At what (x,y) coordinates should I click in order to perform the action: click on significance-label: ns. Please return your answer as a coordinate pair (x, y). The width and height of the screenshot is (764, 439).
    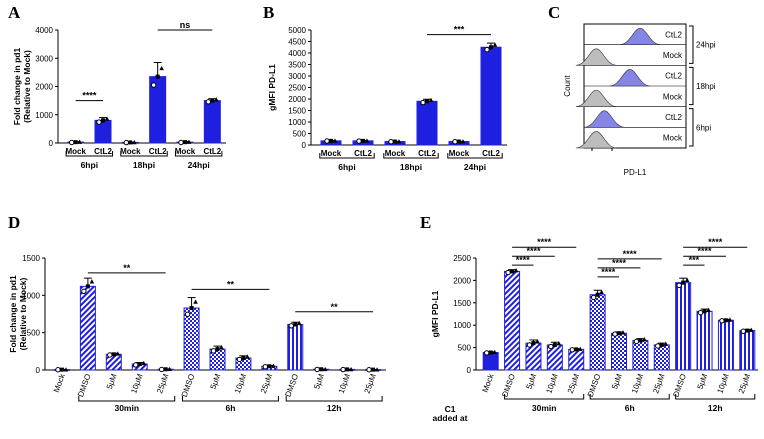
    Looking at the image, I should click on (185, 25).